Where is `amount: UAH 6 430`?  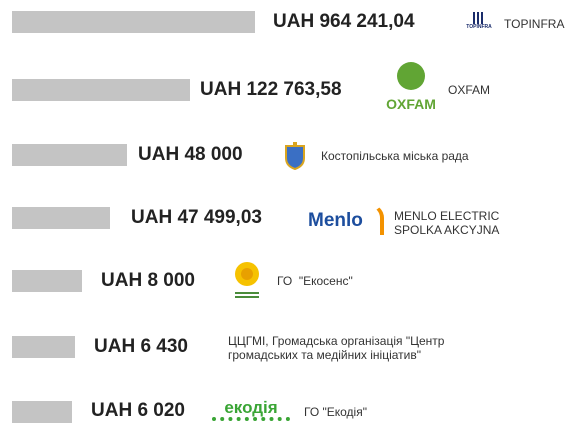
amount: UAH 6 430 is located at coordinates (141, 346).